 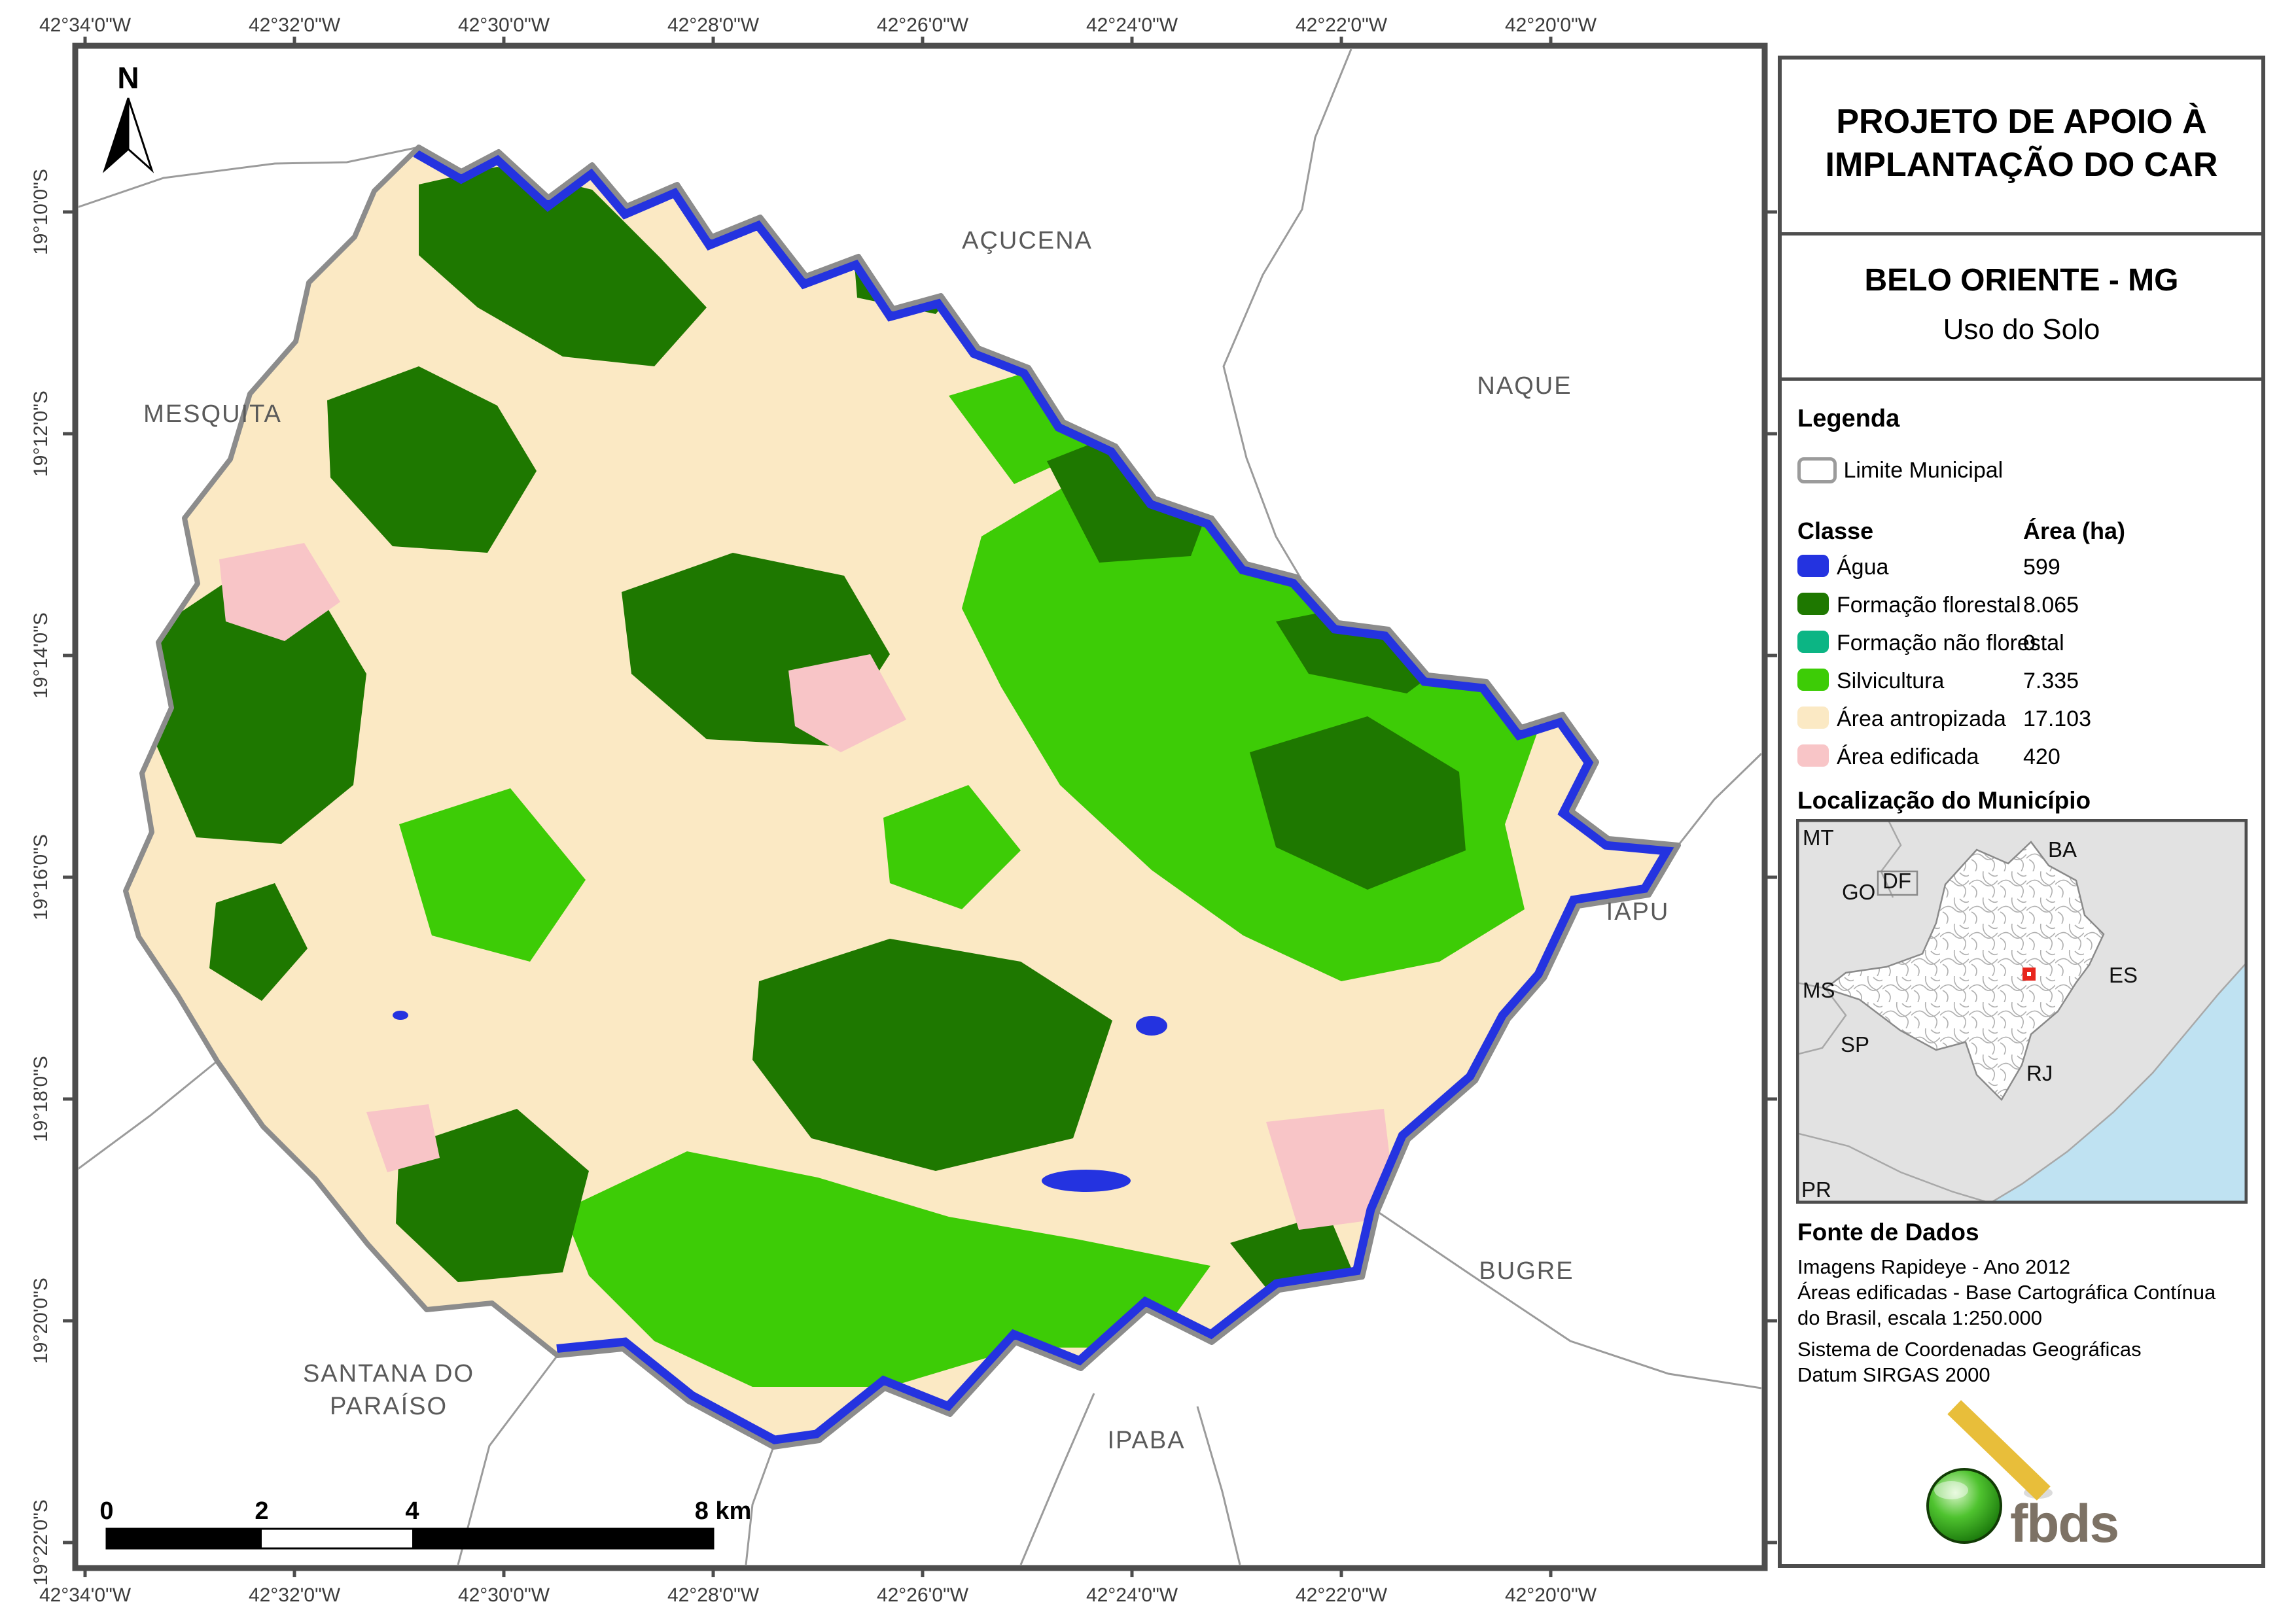 What do you see at coordinates (2123, 975) in the screenshot?
I see `state-es: ES` at bounding box center [2123, 975].